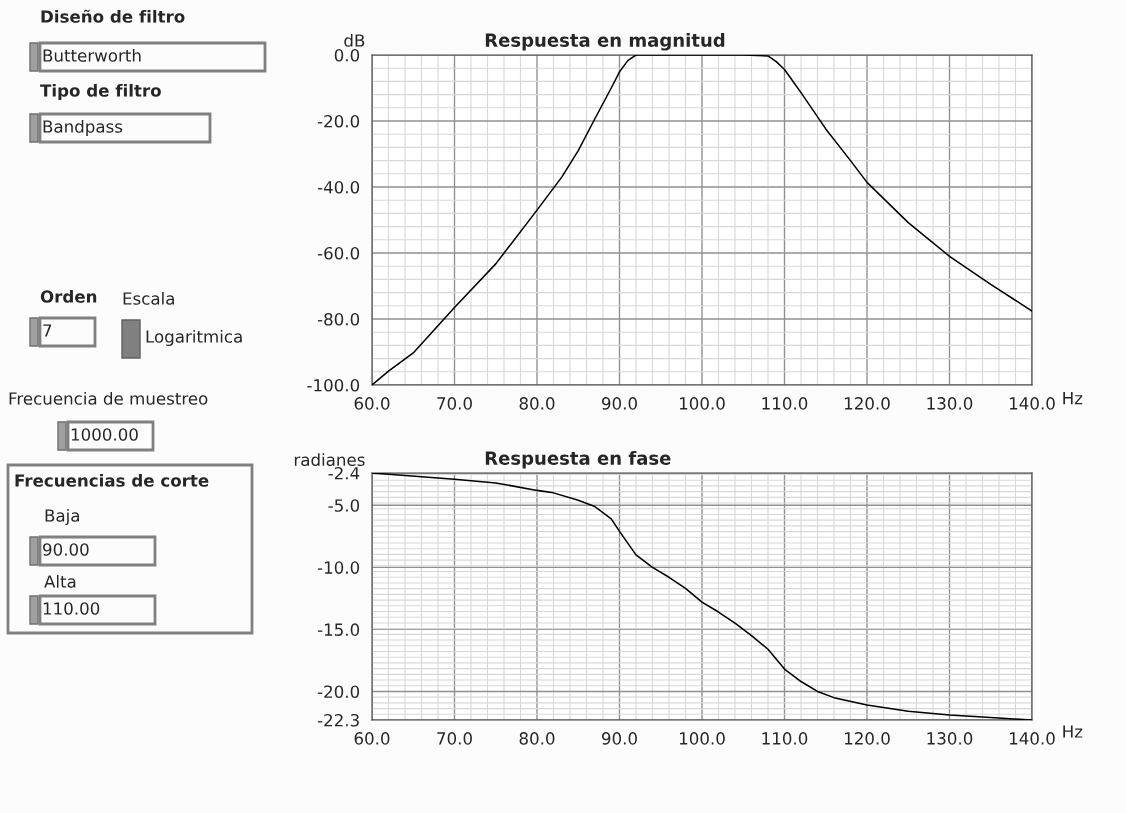  I want to click on chart-title: Respuesta en magnitud, so click(605, 41).